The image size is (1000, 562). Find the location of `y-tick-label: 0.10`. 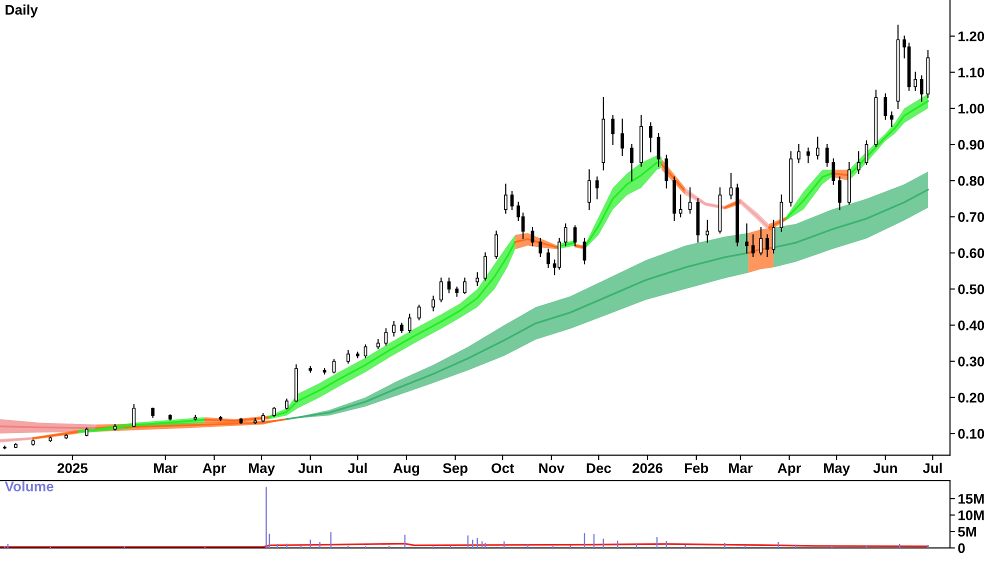

y-tick-label: 0.10 is located at coordinates (971, 433).